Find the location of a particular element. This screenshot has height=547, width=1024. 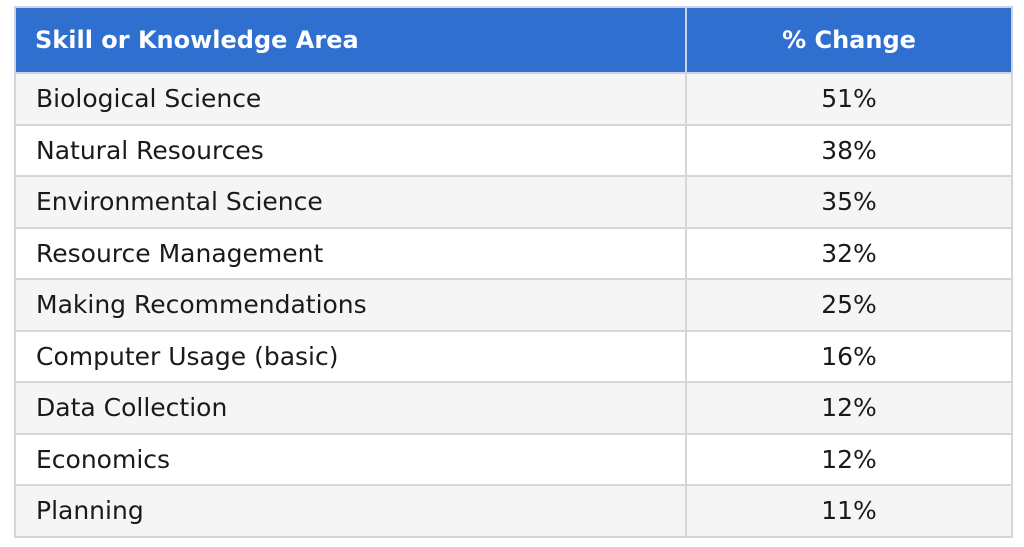

column-header-change: % Change is located at coordinates (849, 40).